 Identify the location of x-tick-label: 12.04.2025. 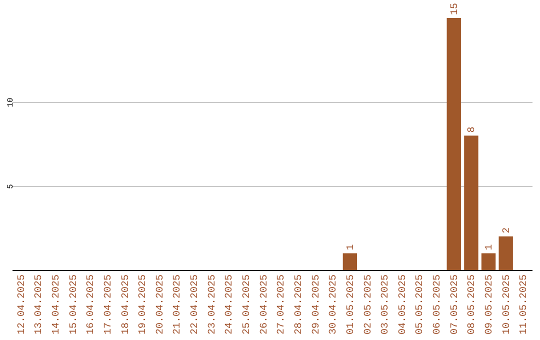
(22, 304).